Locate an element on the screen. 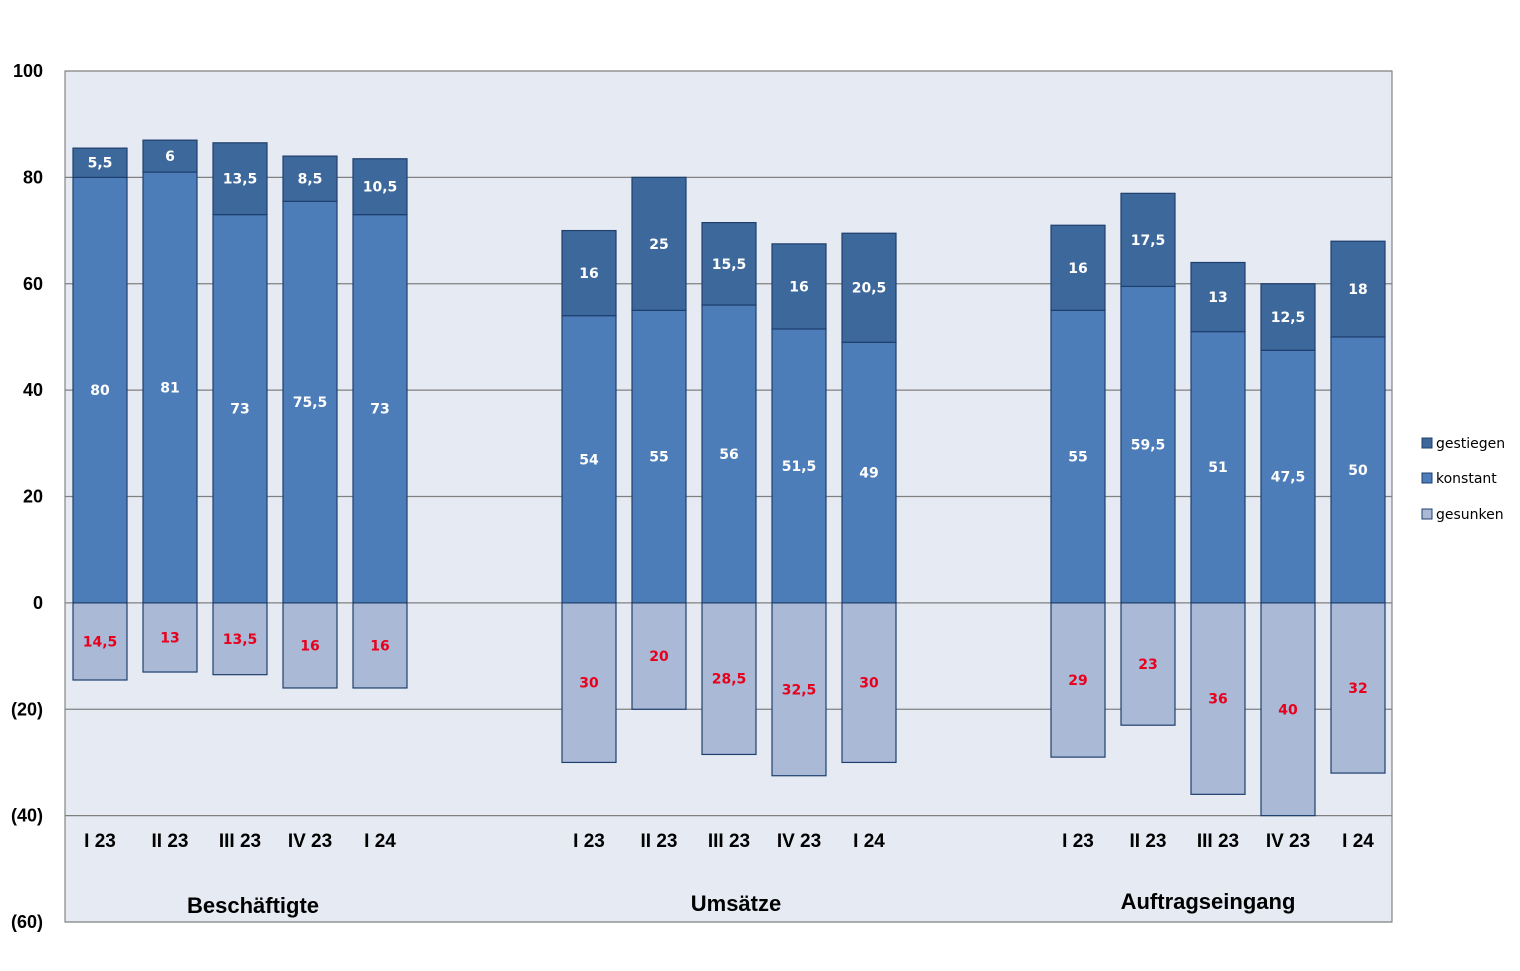 This screenshot has width=1520, height=971. data-label-gestiegen: 18 is located at coordinates (1357, 290).